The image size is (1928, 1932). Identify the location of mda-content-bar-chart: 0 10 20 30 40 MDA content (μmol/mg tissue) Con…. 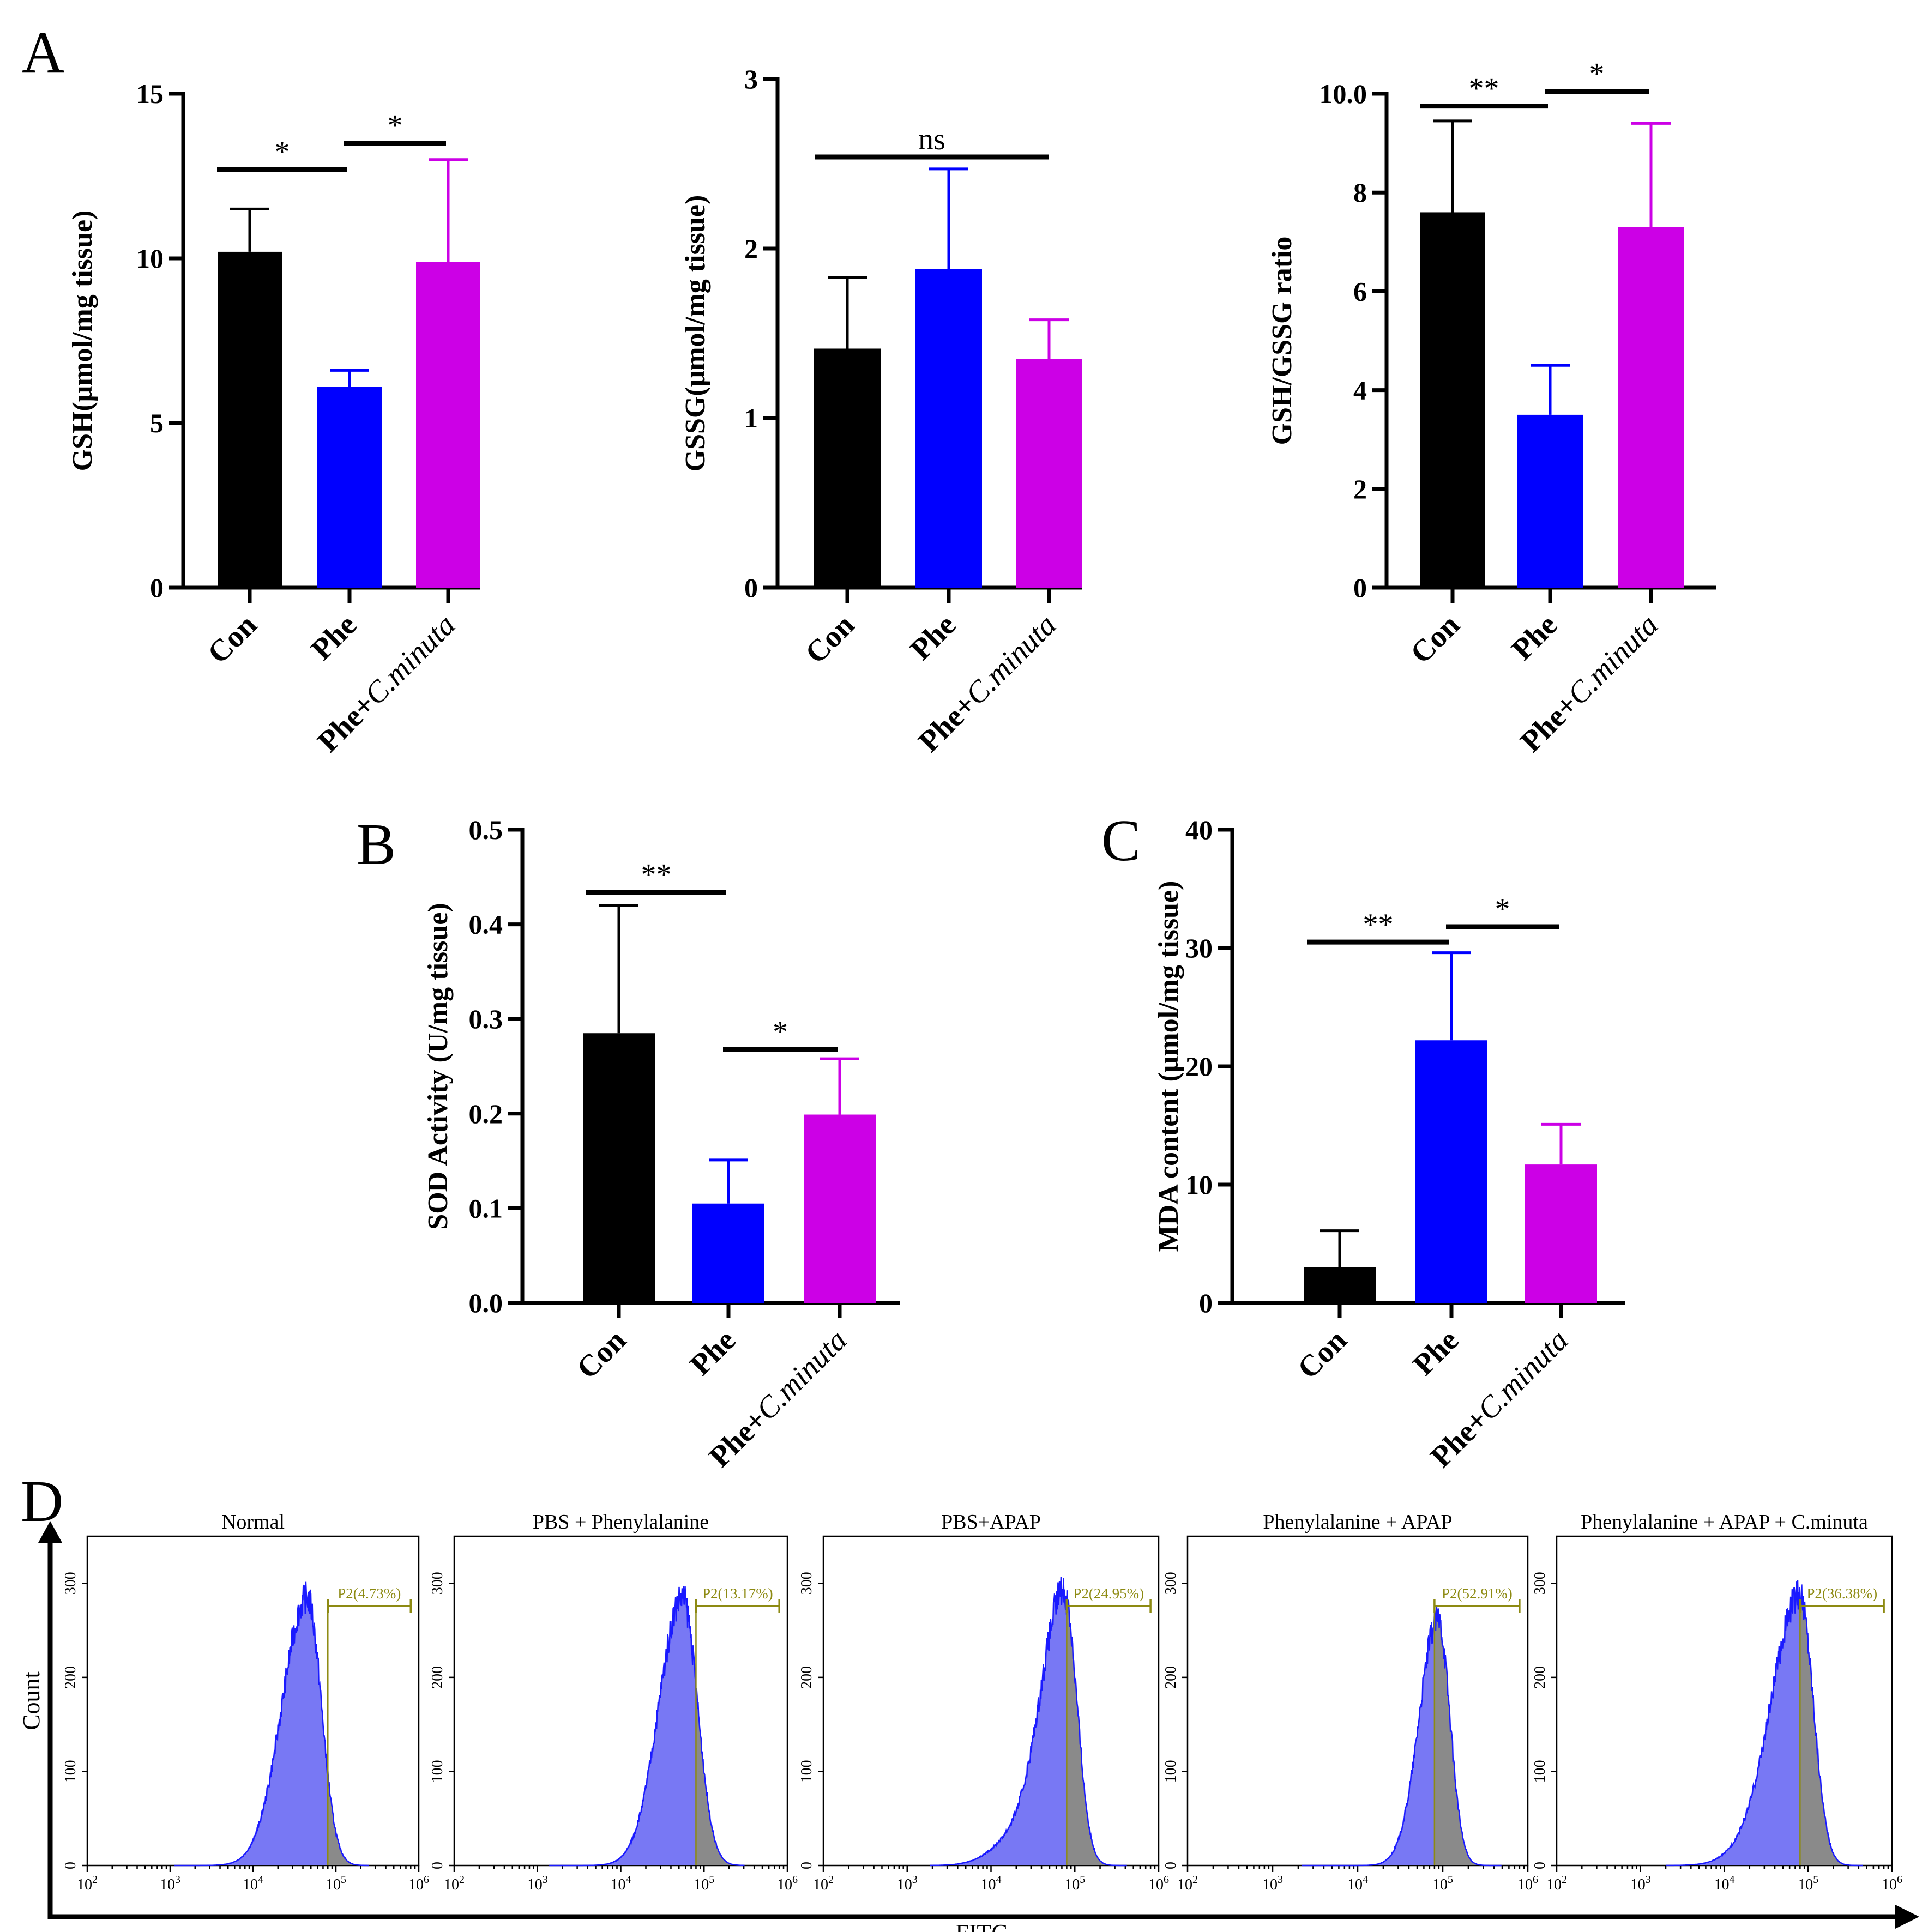
(1389, 1144).